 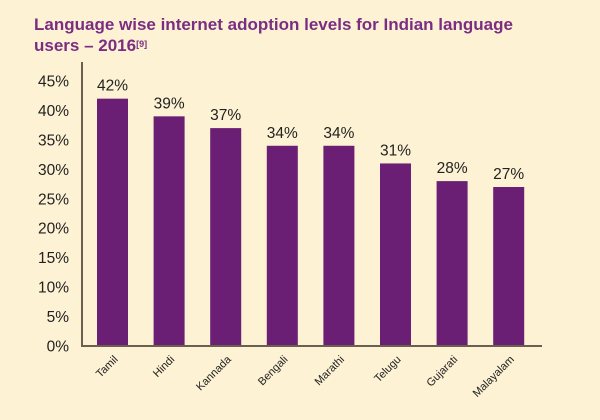 I want to click on y-tick-label: 10%, so click(x=53, y=288).